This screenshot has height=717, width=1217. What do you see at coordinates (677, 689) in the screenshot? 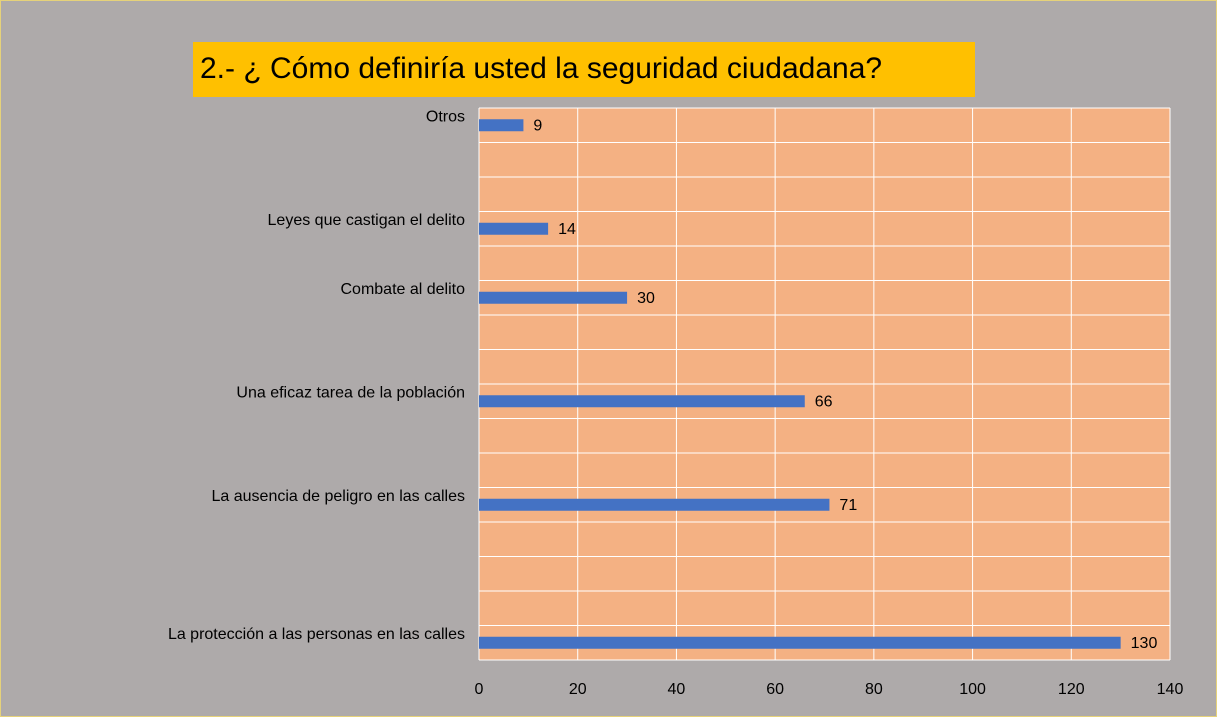
I see `x-tick-label: 40` at bounding box center [677, 689].